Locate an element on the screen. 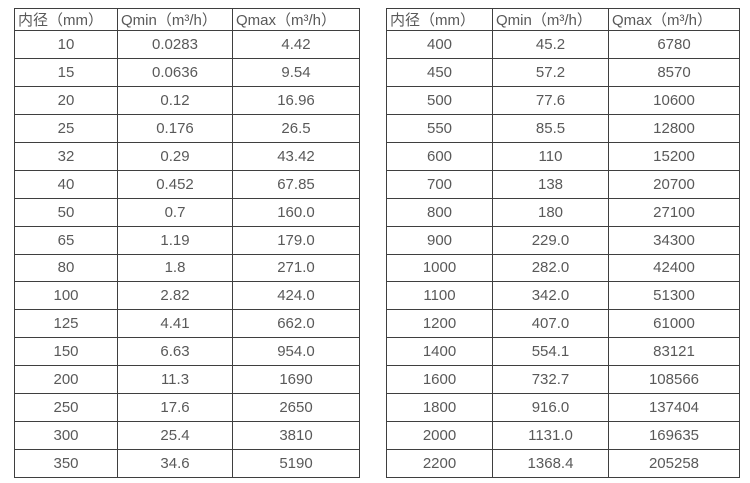 The width and height of the screenshot is (750, 483). table-row: 200 11.3 1690 is located at coordinates (187, 380).